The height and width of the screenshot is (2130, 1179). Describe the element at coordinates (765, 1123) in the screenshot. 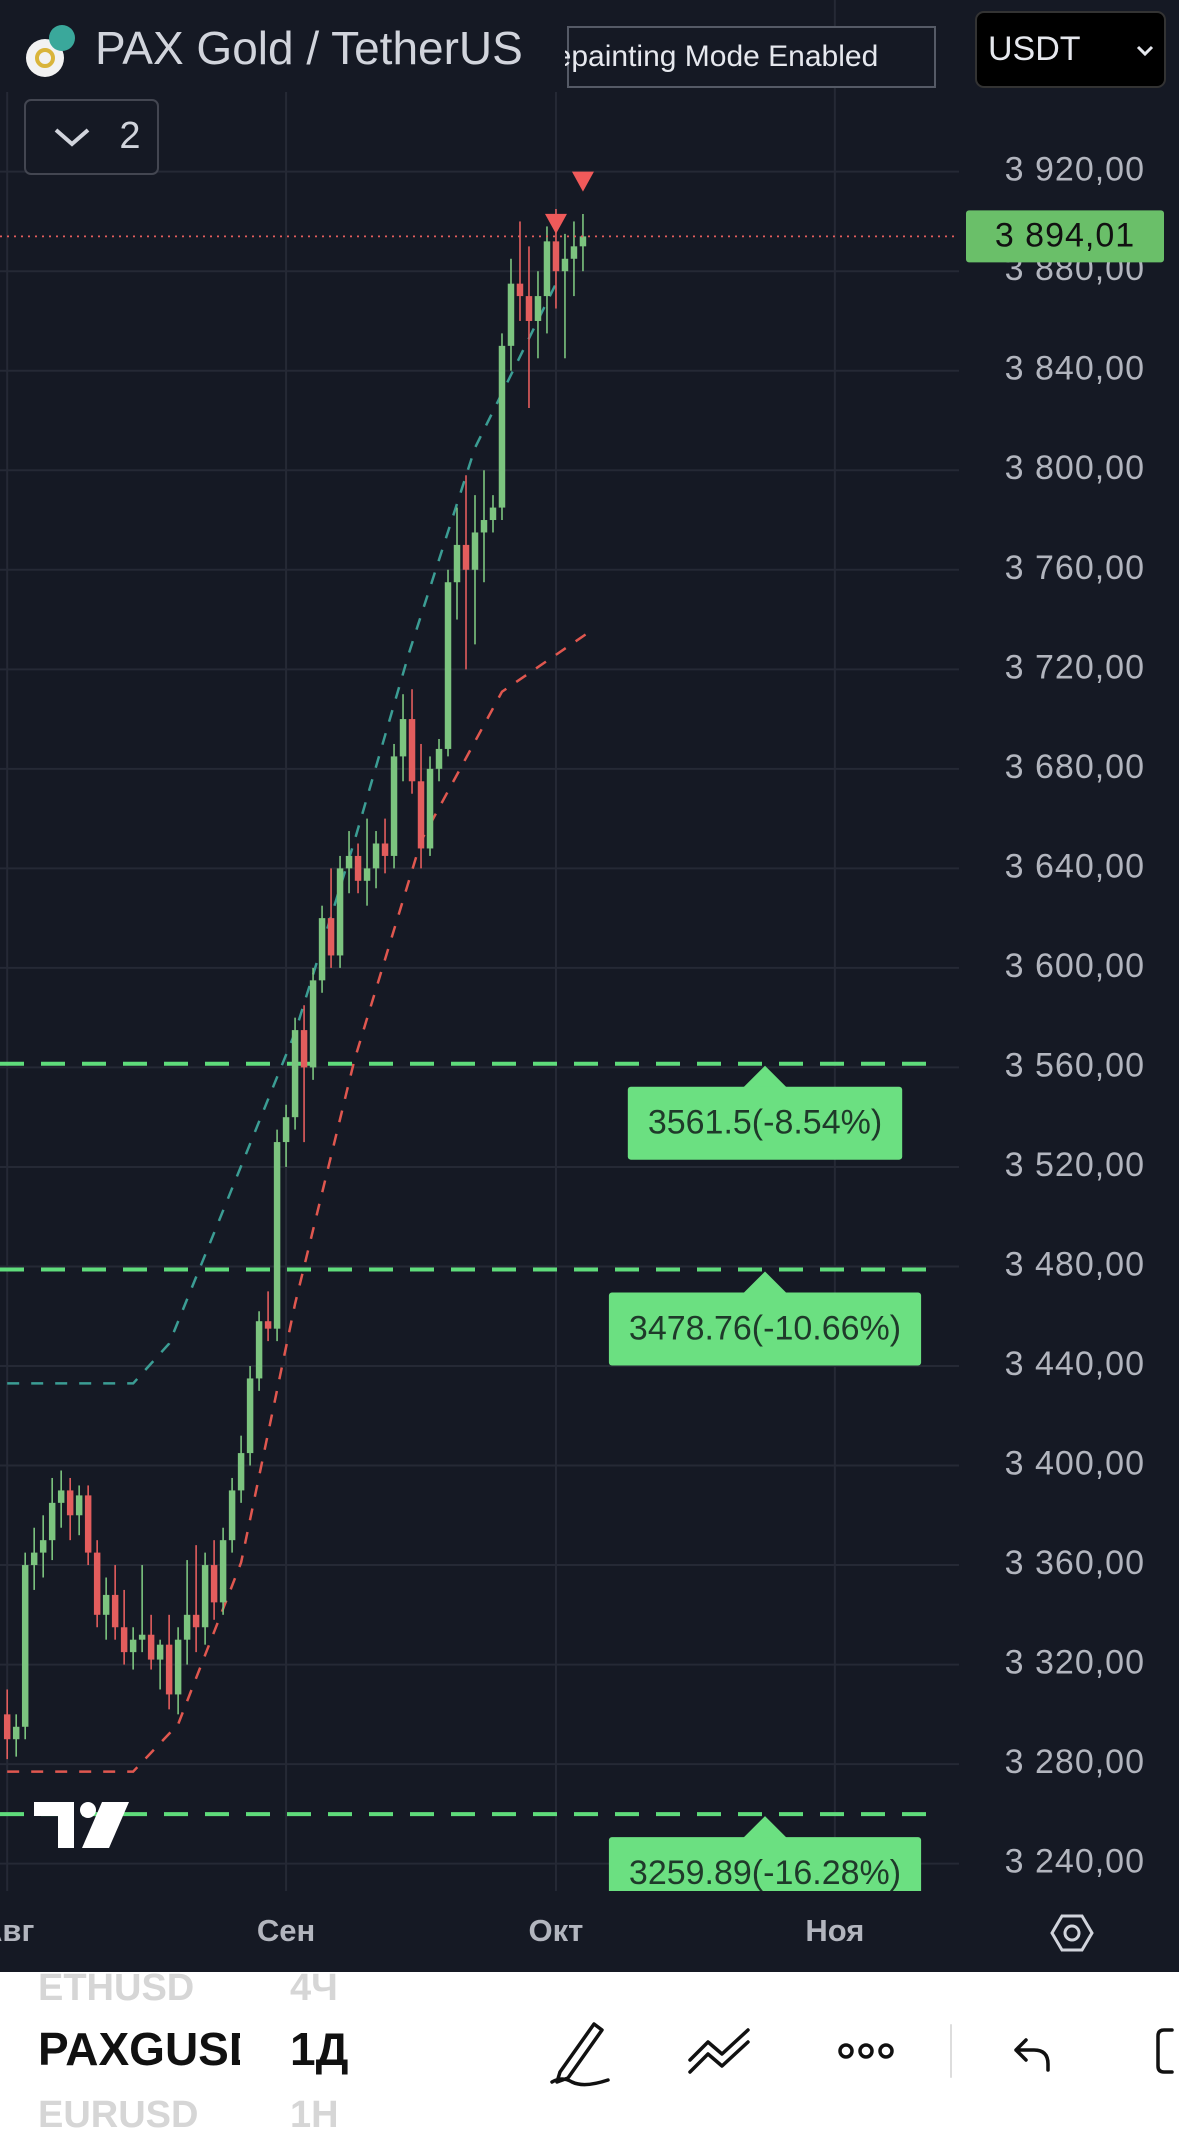

I see `level-label-text: 3561.5(-8.54%)` at that location.